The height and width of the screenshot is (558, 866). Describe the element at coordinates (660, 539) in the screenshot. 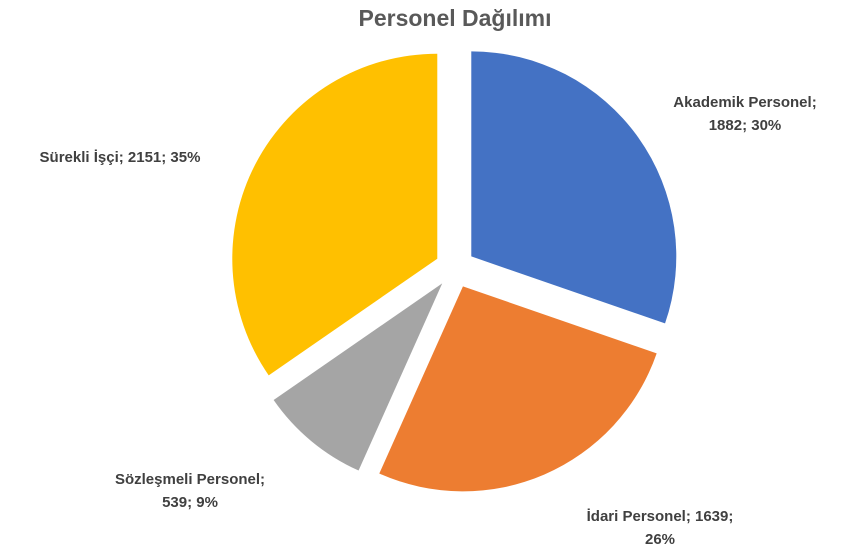

I see `data-label: 26%` at that location.